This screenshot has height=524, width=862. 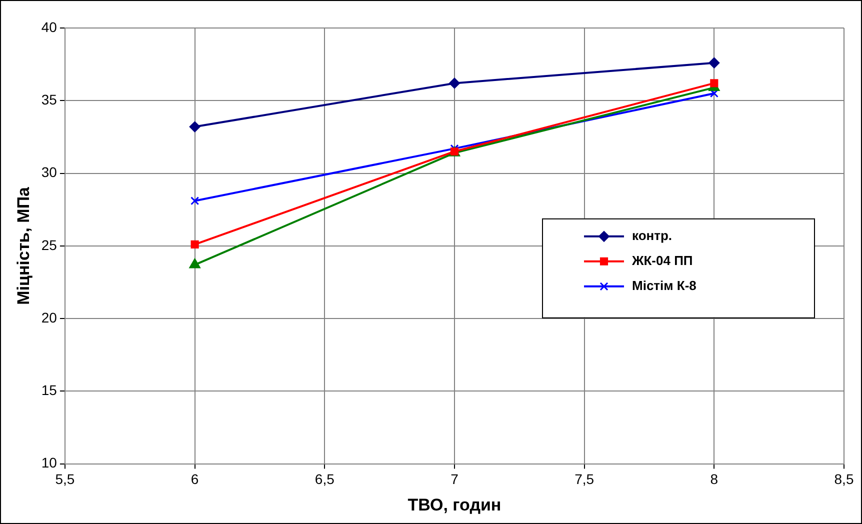 I want to click on x-tick-label: 5,5, so click(x=65, y=479).